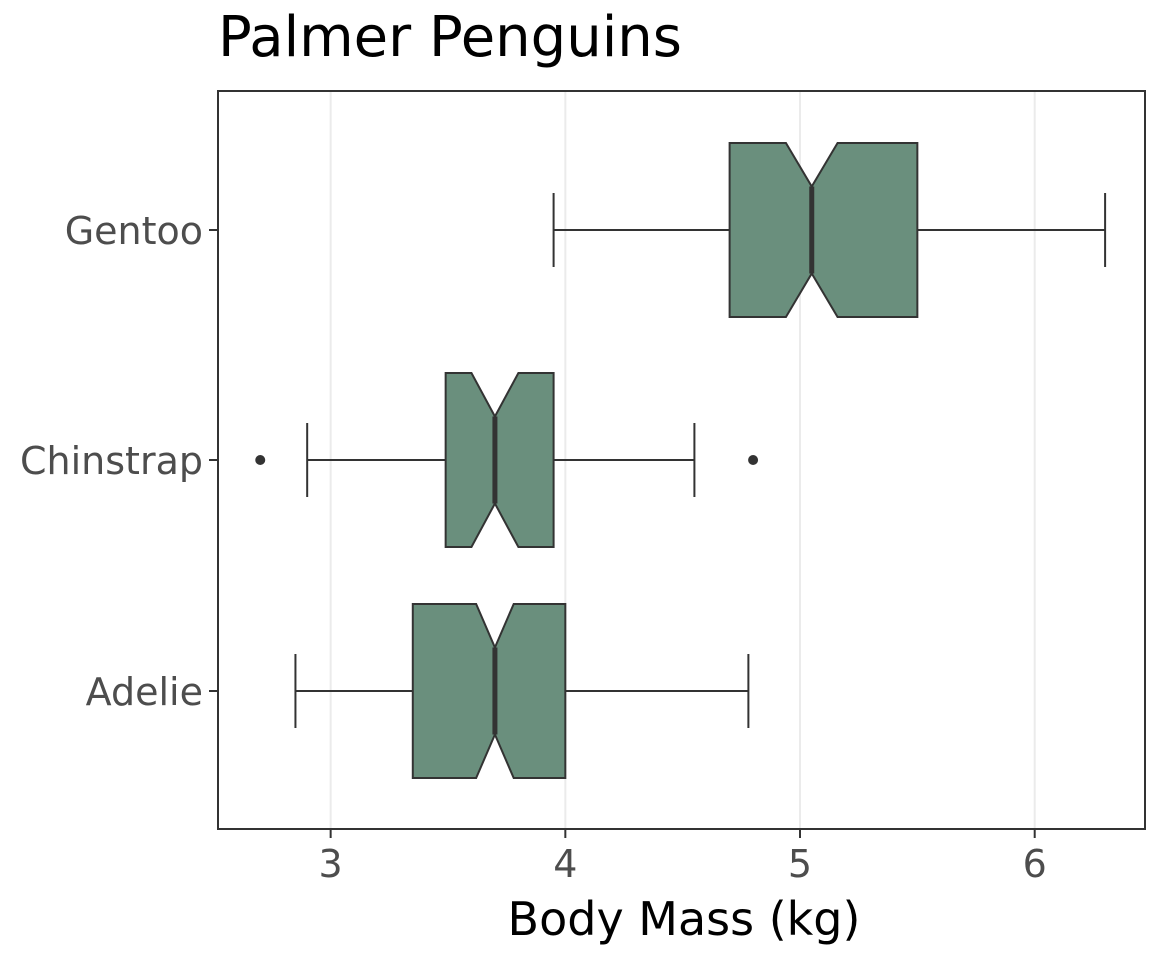  Describe the element at coordinates (134, 231) in the screenshot. I see `category-label: Gentoo` at that location.